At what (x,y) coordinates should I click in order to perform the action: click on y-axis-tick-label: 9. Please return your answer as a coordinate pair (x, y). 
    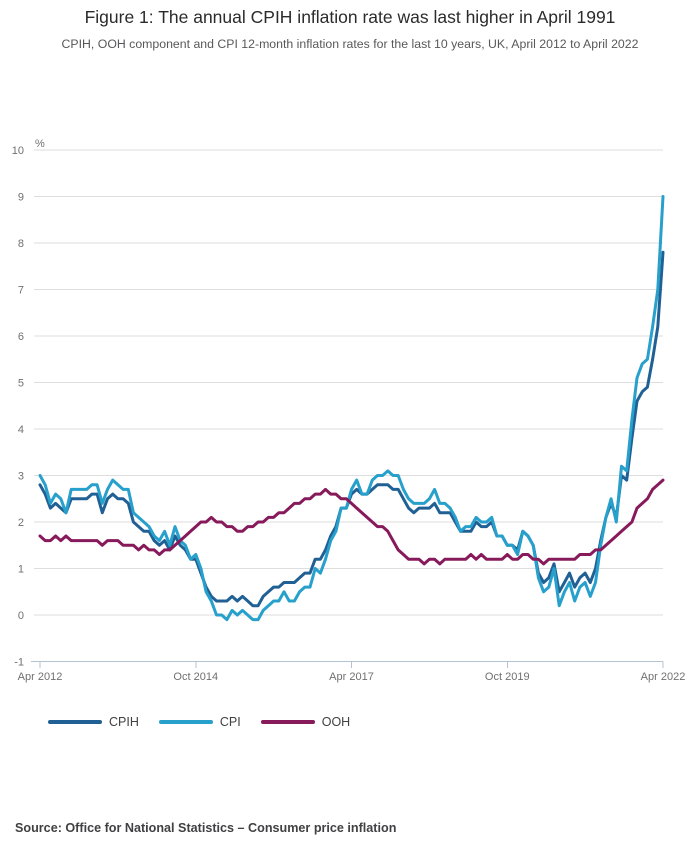
    Looking at the image, I should click on (21, 198).